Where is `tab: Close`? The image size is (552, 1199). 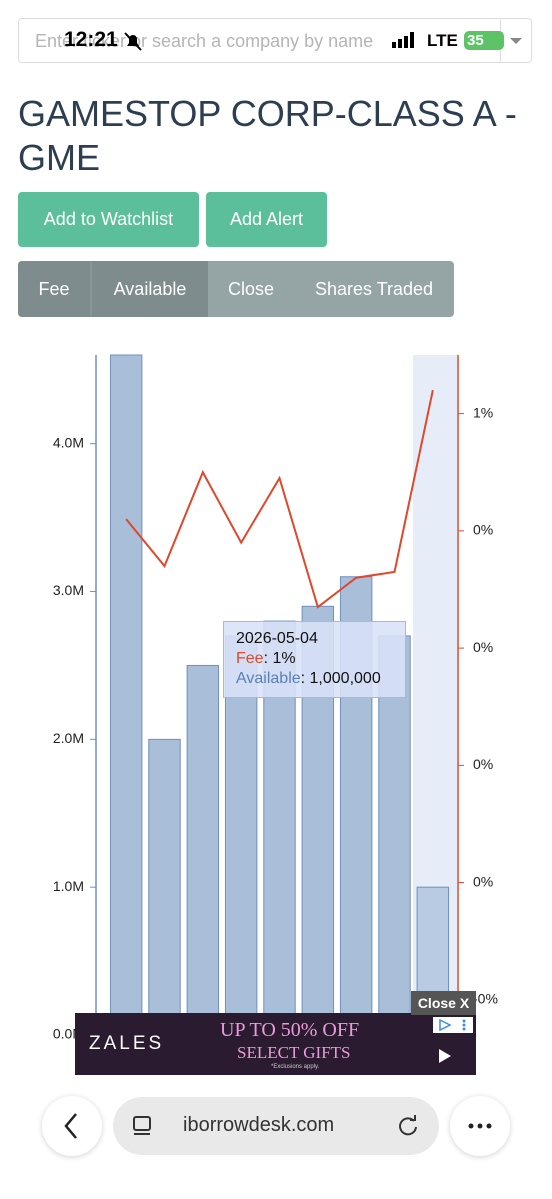 tab: Close is located at coordinates (251, 289).